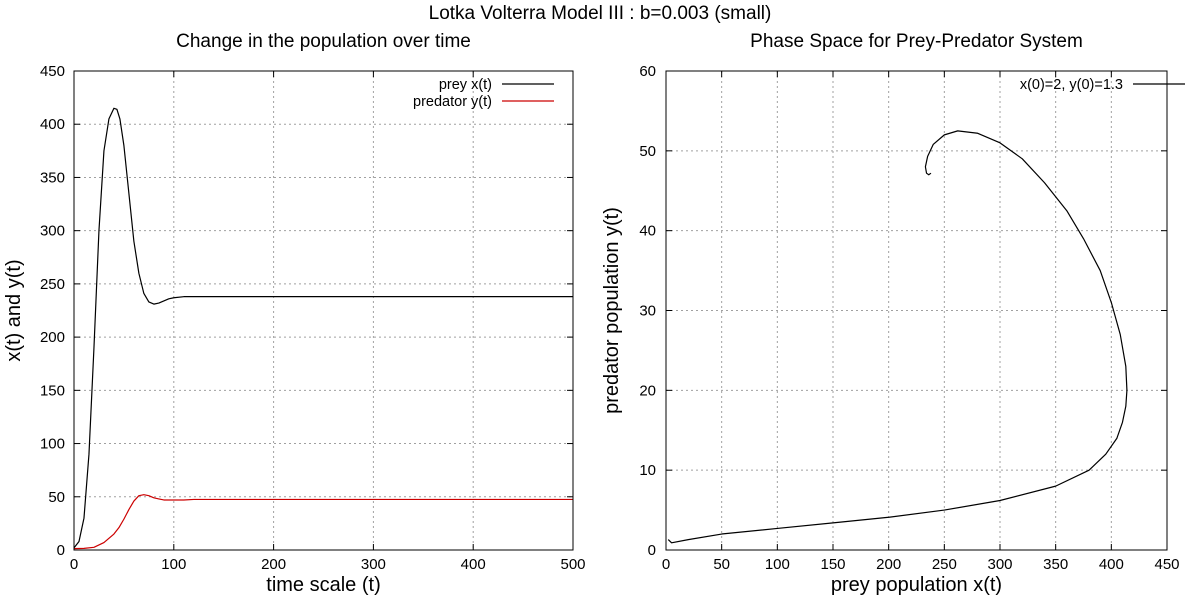  Describe the element at coordinates (1071, 85) in the screenshot. I see `legend-label: x(0)=2, y(0)=1.3` at that location.